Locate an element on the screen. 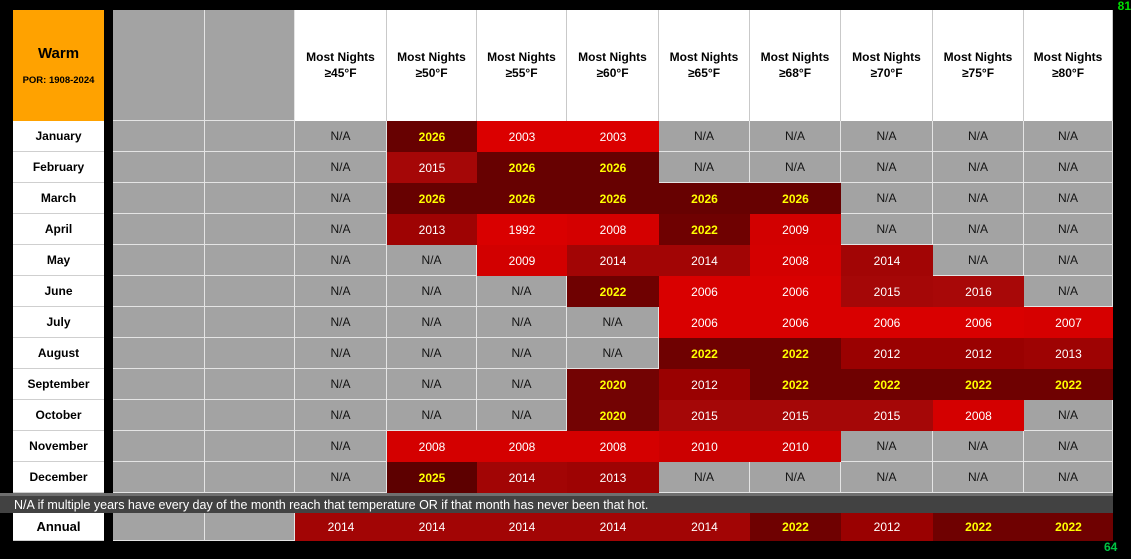  column-header-80f: Most Nights ≥80°F is located at coordinates (1068, 65).